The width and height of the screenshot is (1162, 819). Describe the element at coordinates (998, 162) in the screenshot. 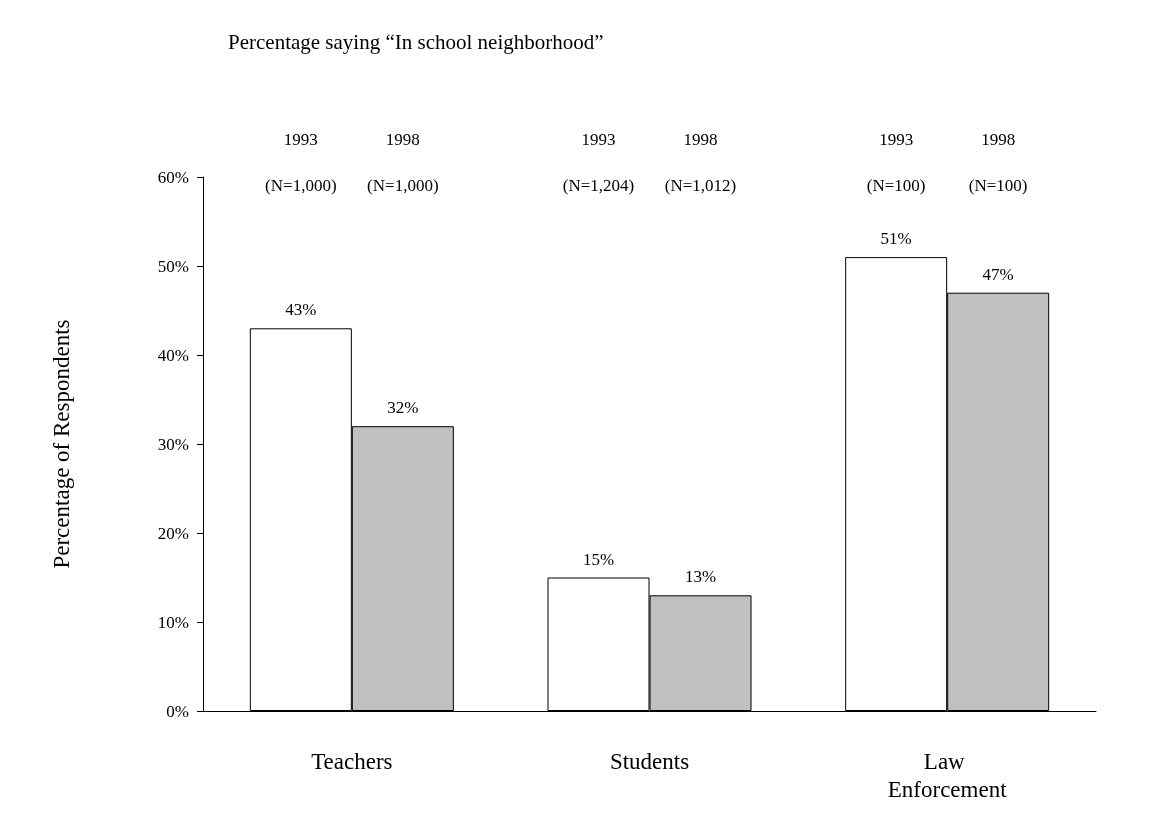

I see `text: 1998 (N=100)` at that location.